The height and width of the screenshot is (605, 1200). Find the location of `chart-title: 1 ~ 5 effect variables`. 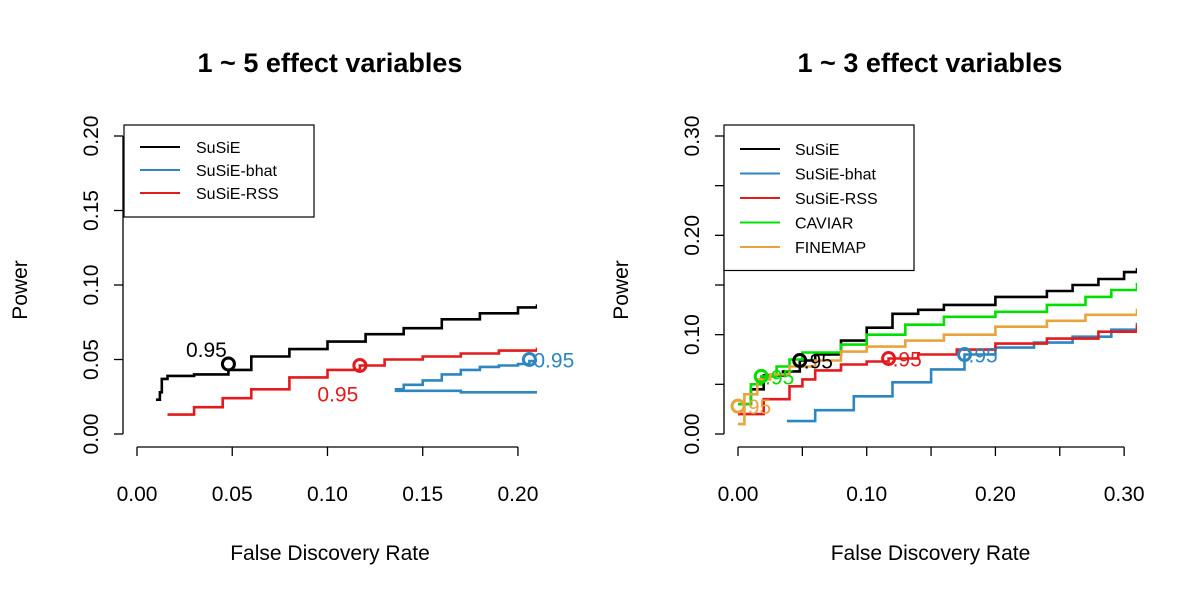

chart-title: 1 ~ 5 effect variables is located at coordinates (330, 63).